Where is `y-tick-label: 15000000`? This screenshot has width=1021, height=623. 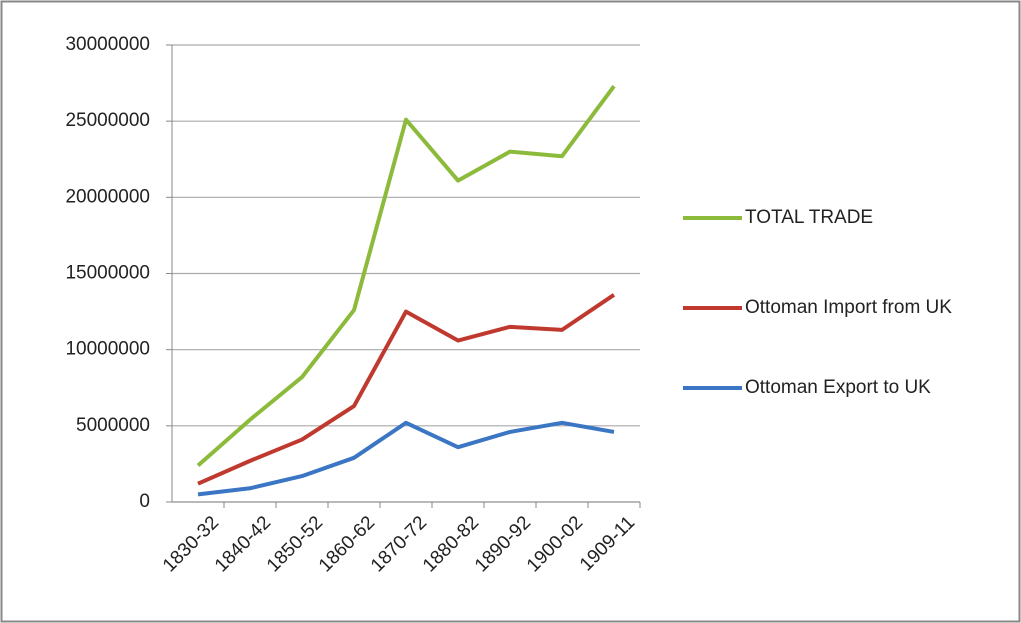
y-tick-label: 15000000 is located at coordinates (107, 273).